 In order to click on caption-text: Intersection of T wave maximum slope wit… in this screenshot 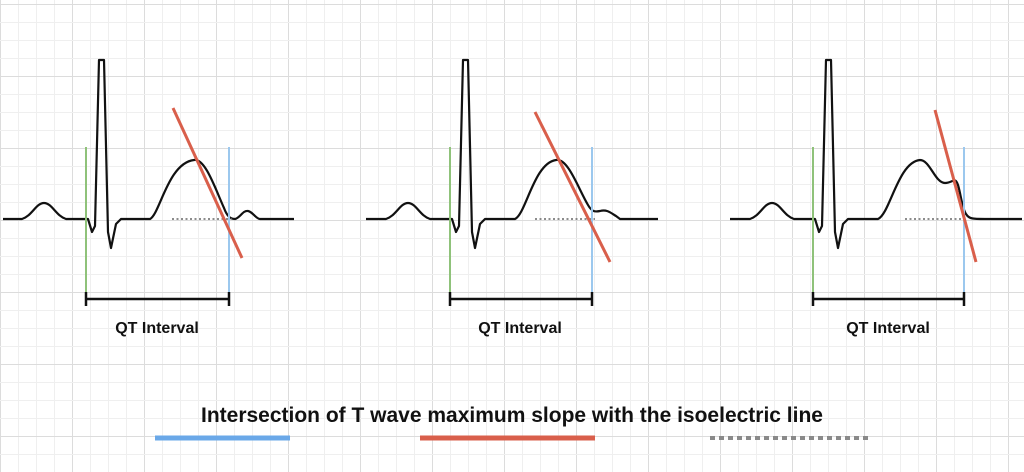, I will do `click(512, 415)`.